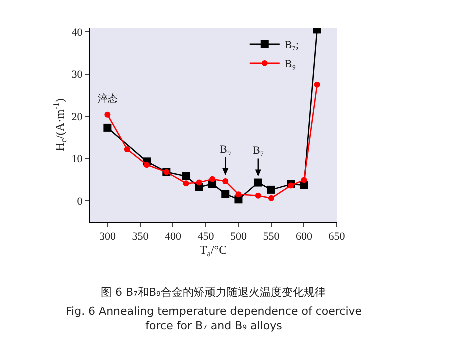 The image size is (457, 340). Describe the element at coordinates (337, 237) in the screenshot. I see `x-tick-label: 650` at that location.